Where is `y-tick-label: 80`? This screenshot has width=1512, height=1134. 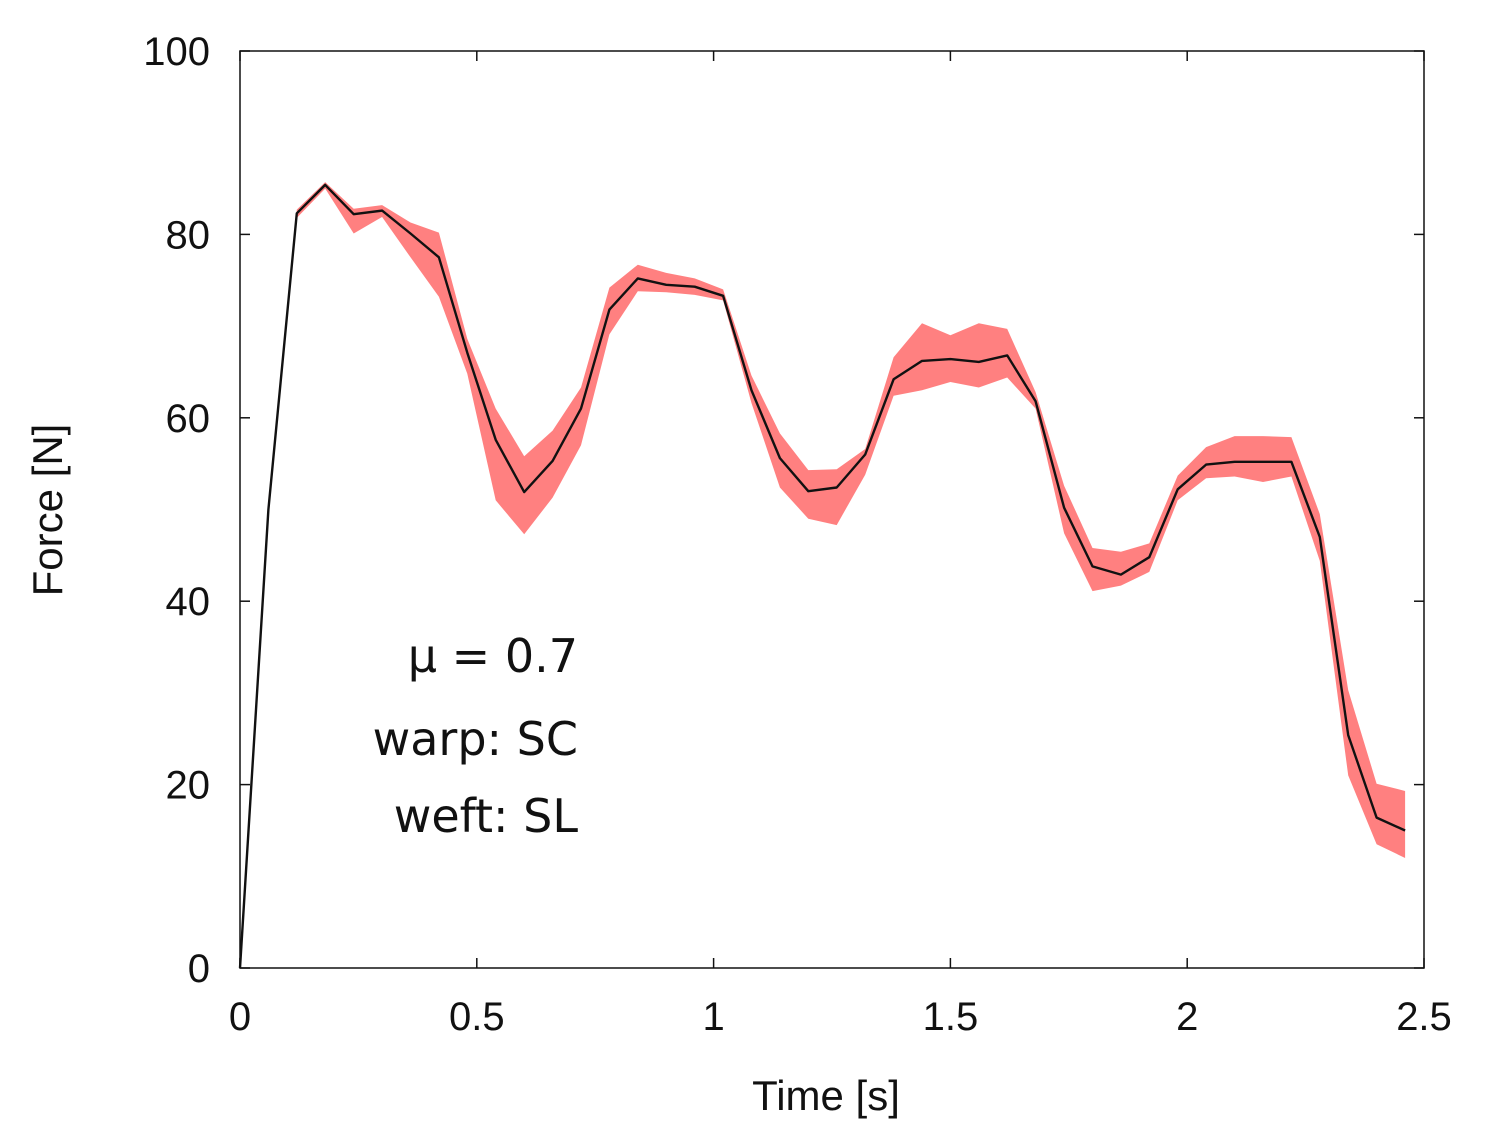
y-tick-label: 80 is located at coordinates (188, 235).